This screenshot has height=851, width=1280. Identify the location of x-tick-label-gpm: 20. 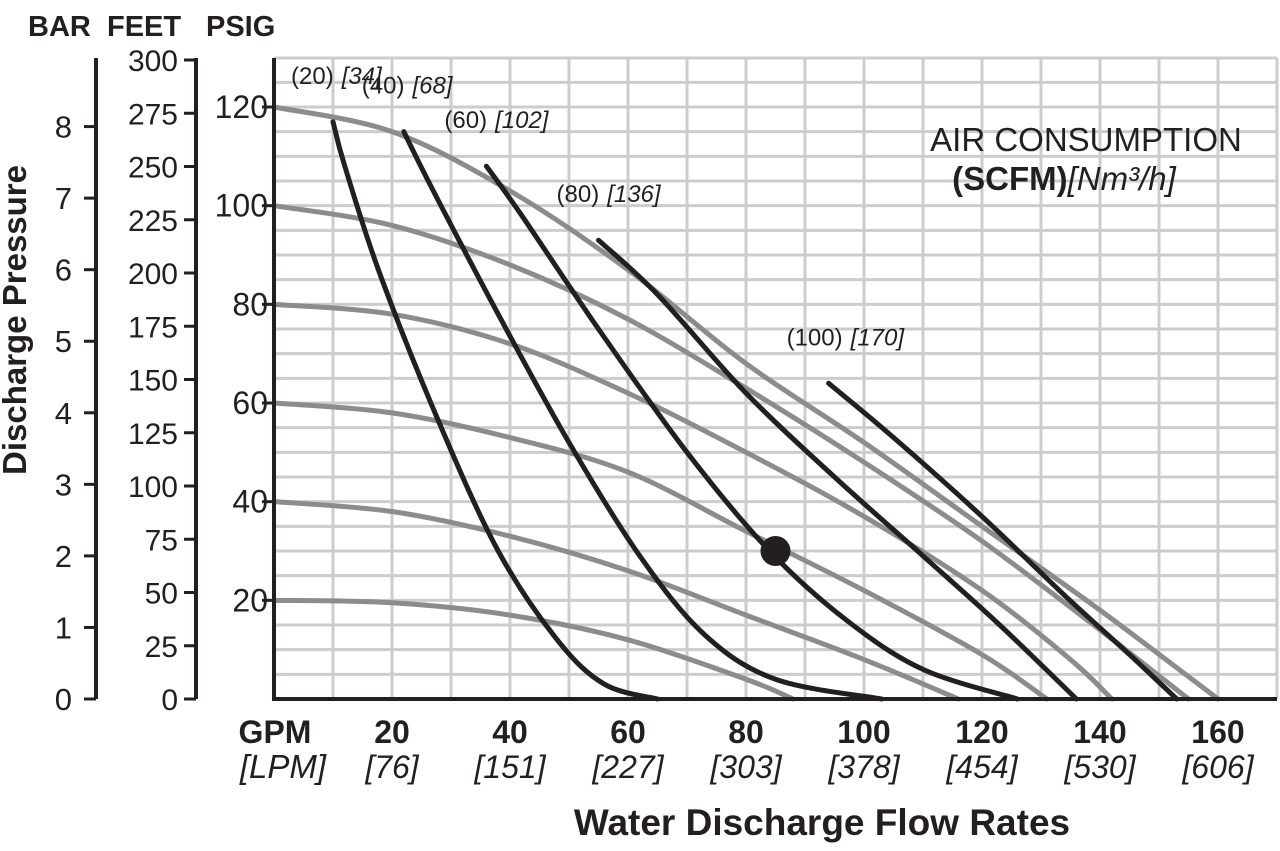
(392, 732).